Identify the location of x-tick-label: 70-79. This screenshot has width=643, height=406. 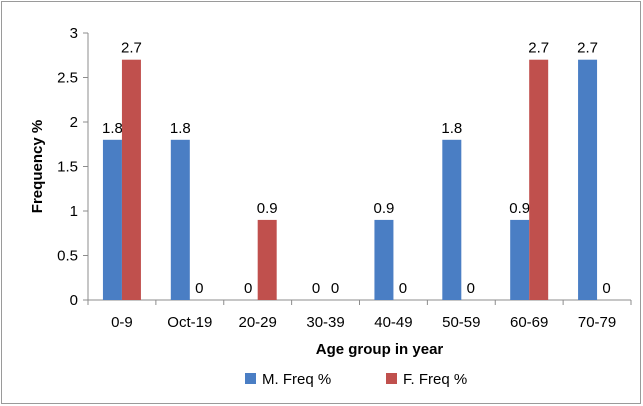
(597, 322).